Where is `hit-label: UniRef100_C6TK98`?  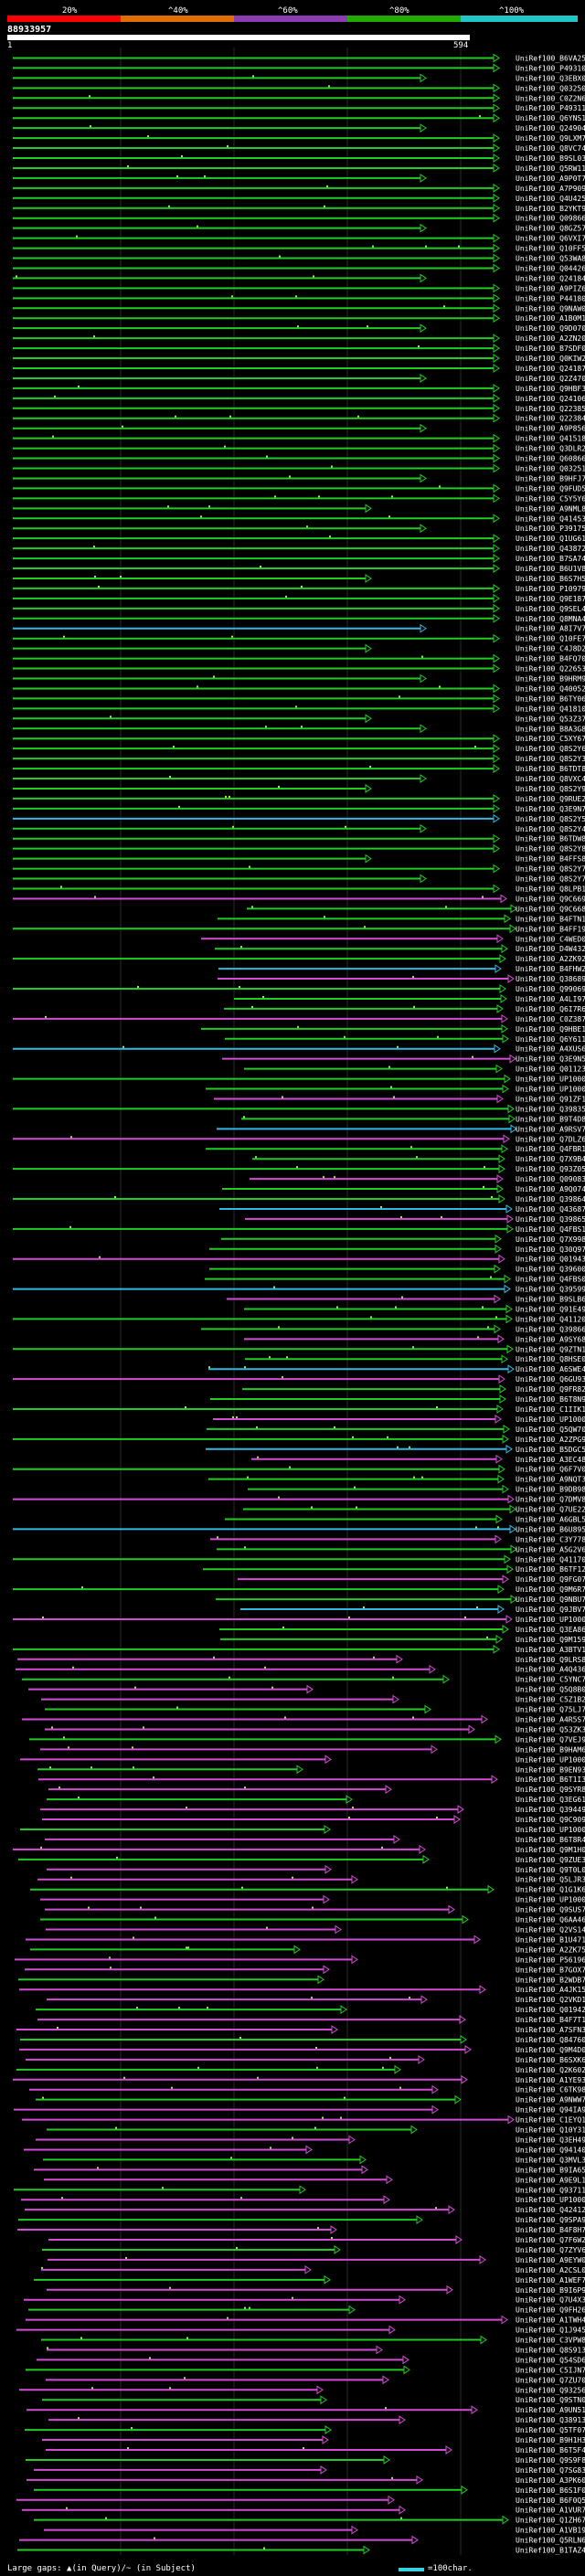
hit-label: UniRef100_C6TK98 is located at coordinates (550, 2090).